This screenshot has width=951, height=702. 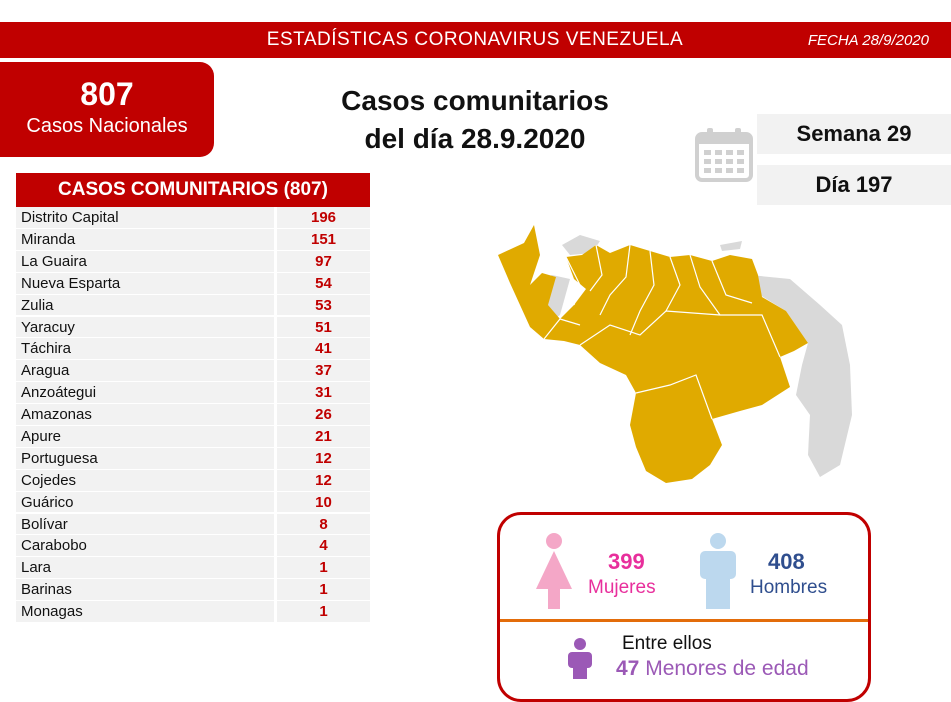 I want to click on state-name: Carabobo, so click(x=145, y=546).